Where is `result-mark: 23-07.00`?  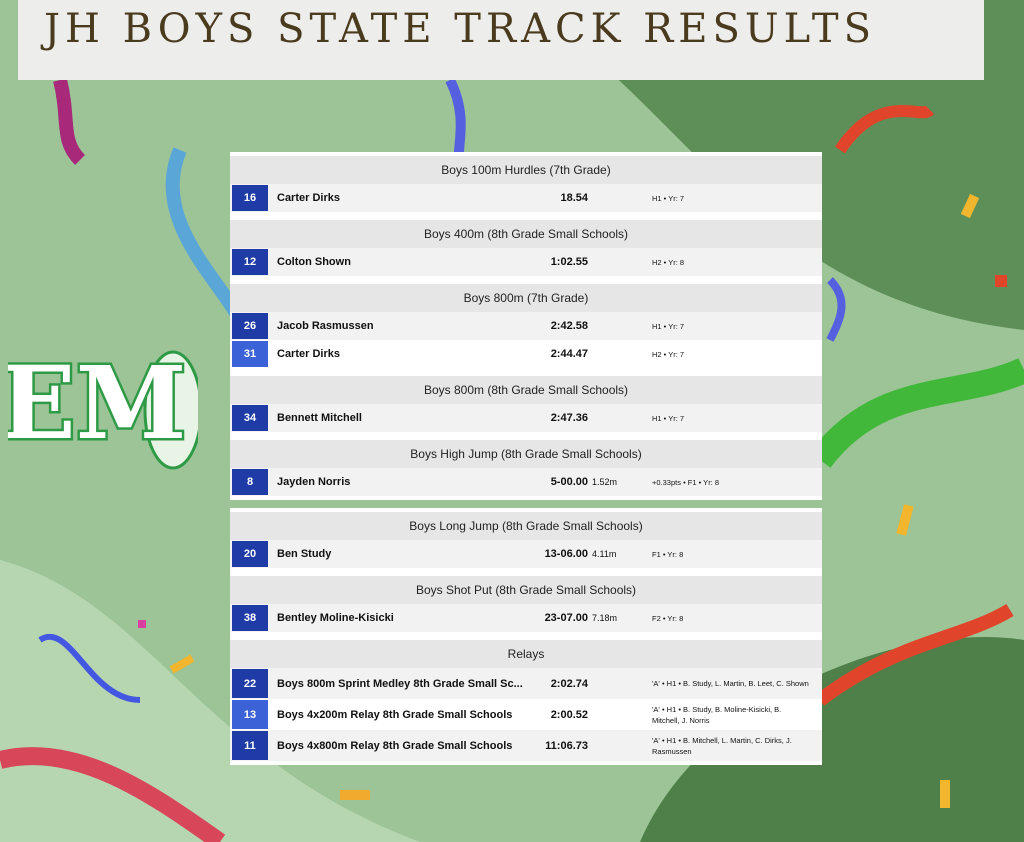
result-mark: 23-07.00 is located at coordinates (566, 618).